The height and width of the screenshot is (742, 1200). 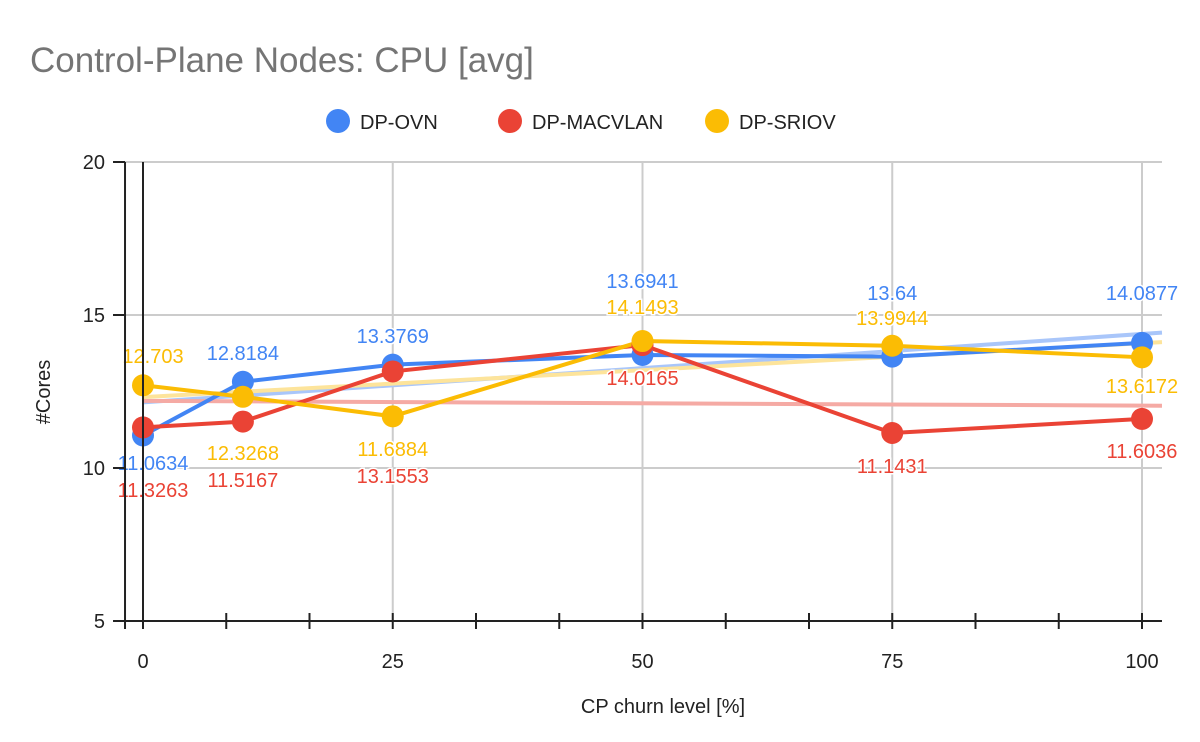 I want to click on data-points, so click(x=642, y=388).